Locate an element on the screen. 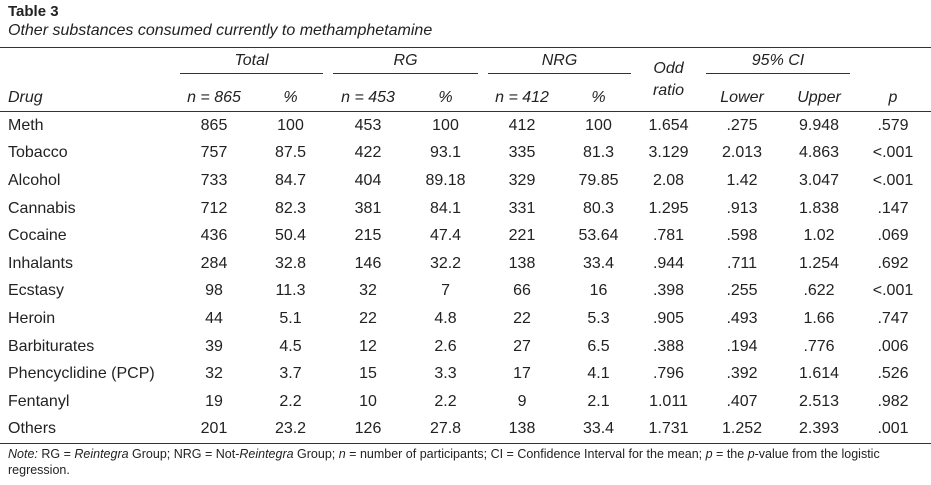 The image size is (931, 485). table-cell: 32.2 is located at coordinates (445, 263).